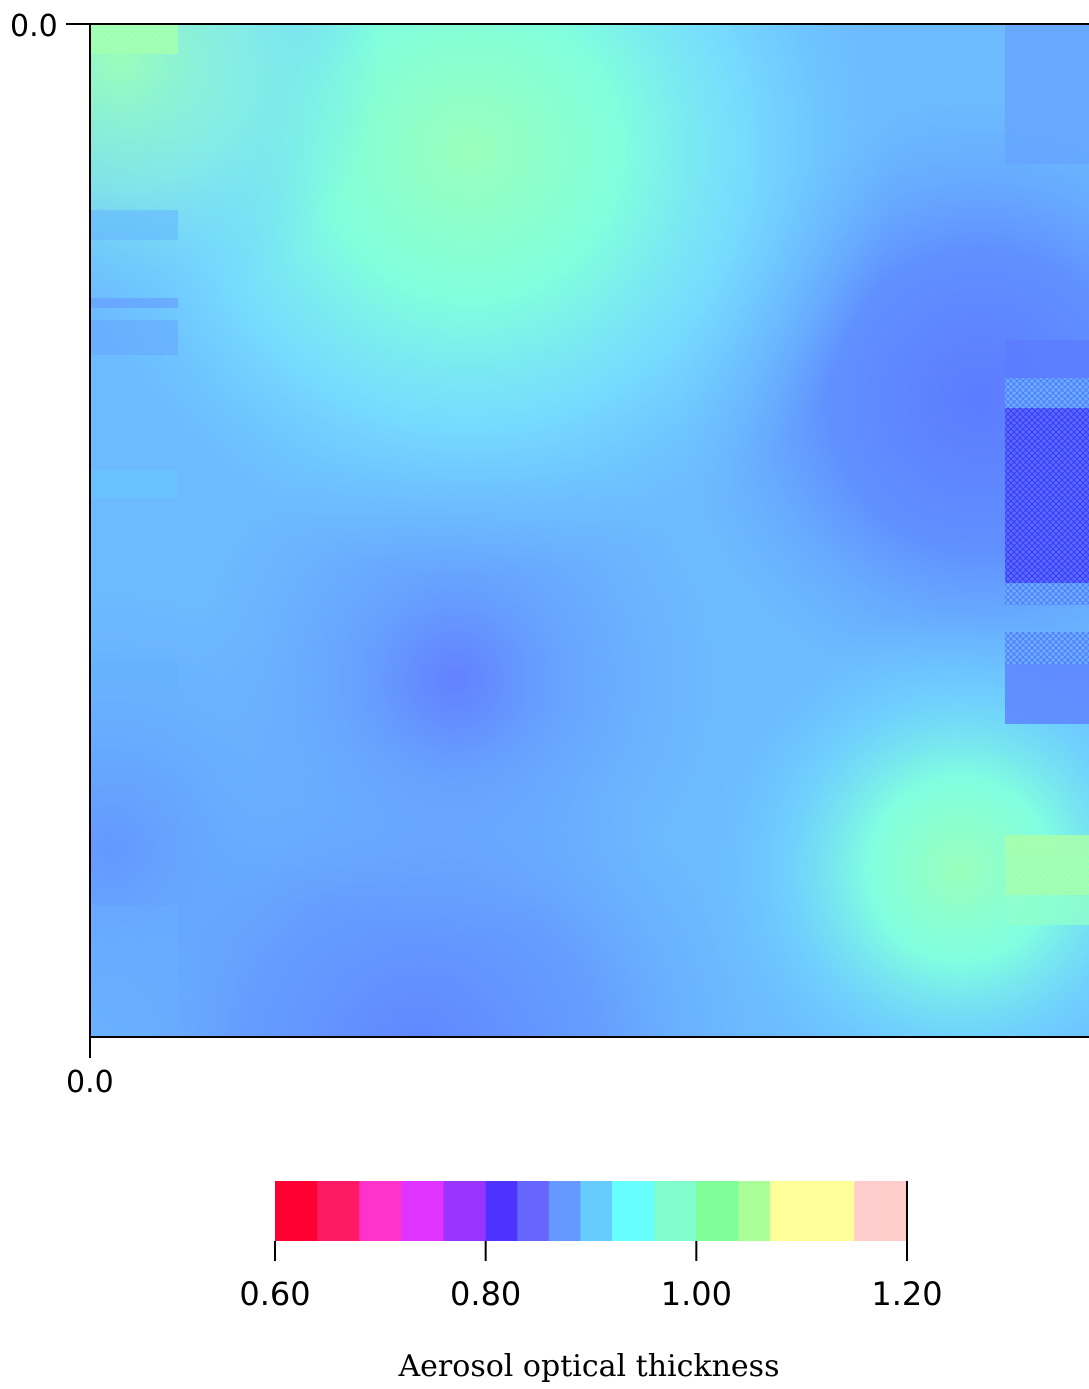 The width and height of the screenshot is (1089, 1389). I want to click on colorbar-tick-label: 1.00, so click(696, 1294).